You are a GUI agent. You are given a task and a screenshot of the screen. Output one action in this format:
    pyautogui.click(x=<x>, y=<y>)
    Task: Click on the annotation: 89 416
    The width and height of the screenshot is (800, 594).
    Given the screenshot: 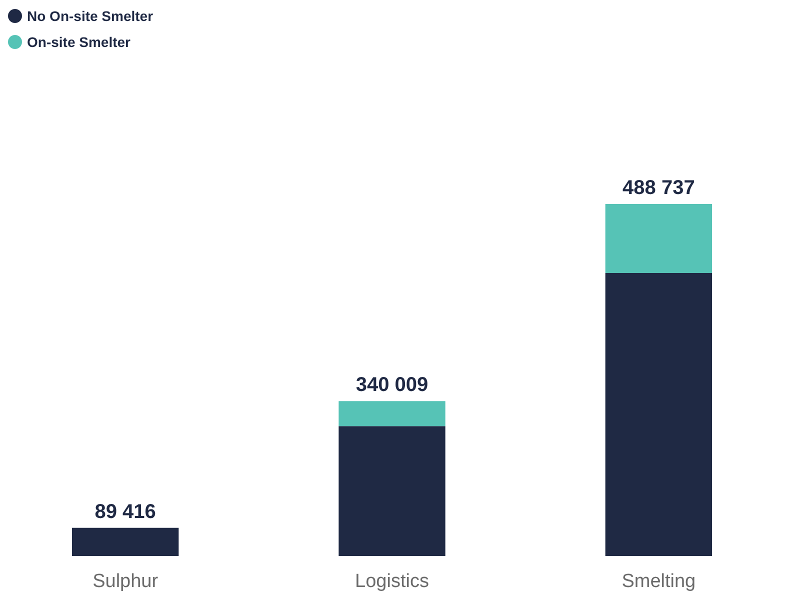 What is the action you would take?
    pyautogui.click(x=125, y=511)
    